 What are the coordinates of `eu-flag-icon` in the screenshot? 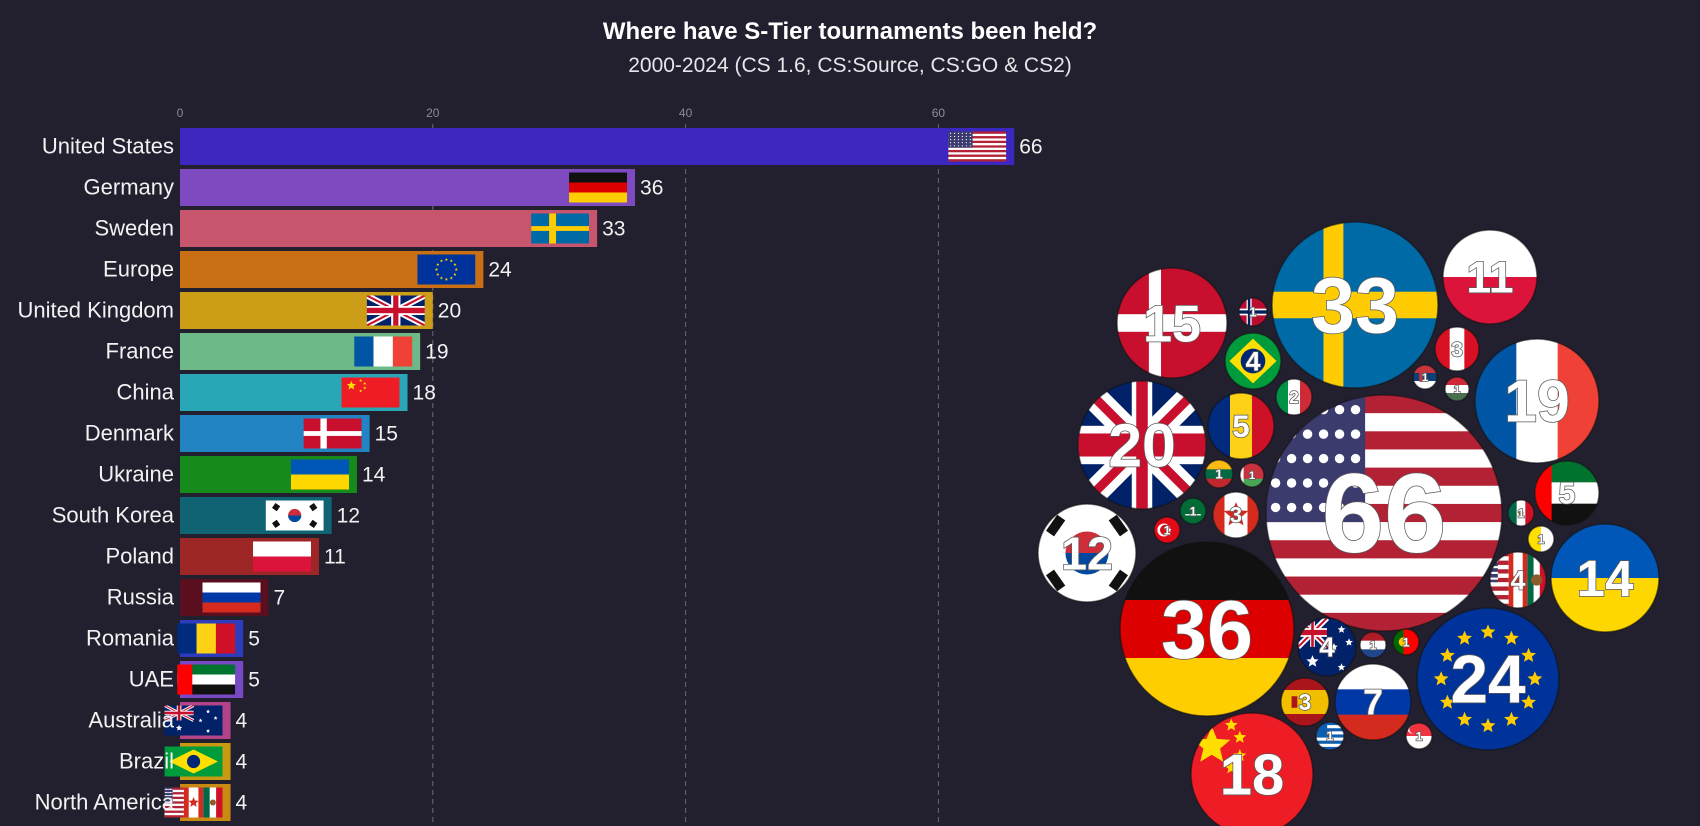 It's located at (446, 269).